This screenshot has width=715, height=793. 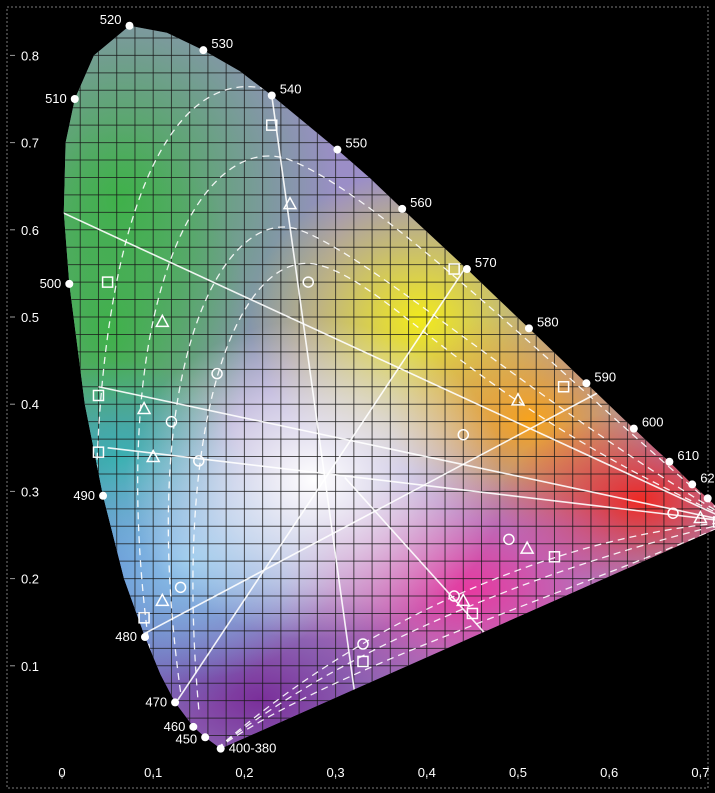 I want to click on x-tick-label: 0.7, so click(x=700, y=772).